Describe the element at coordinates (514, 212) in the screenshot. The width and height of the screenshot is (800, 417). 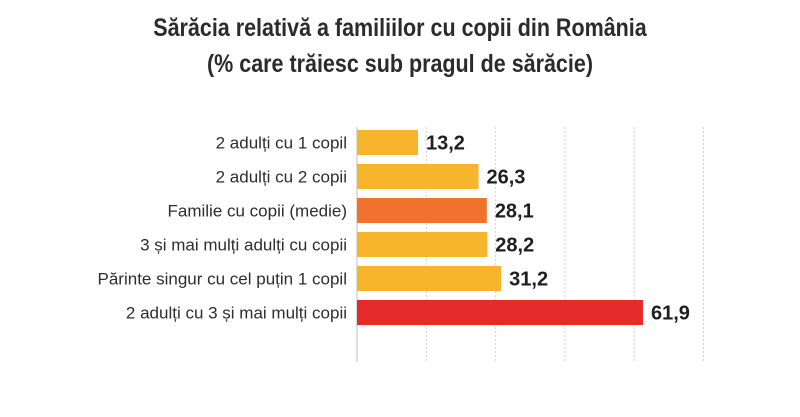
I see `data-label: 28,1` at that location.